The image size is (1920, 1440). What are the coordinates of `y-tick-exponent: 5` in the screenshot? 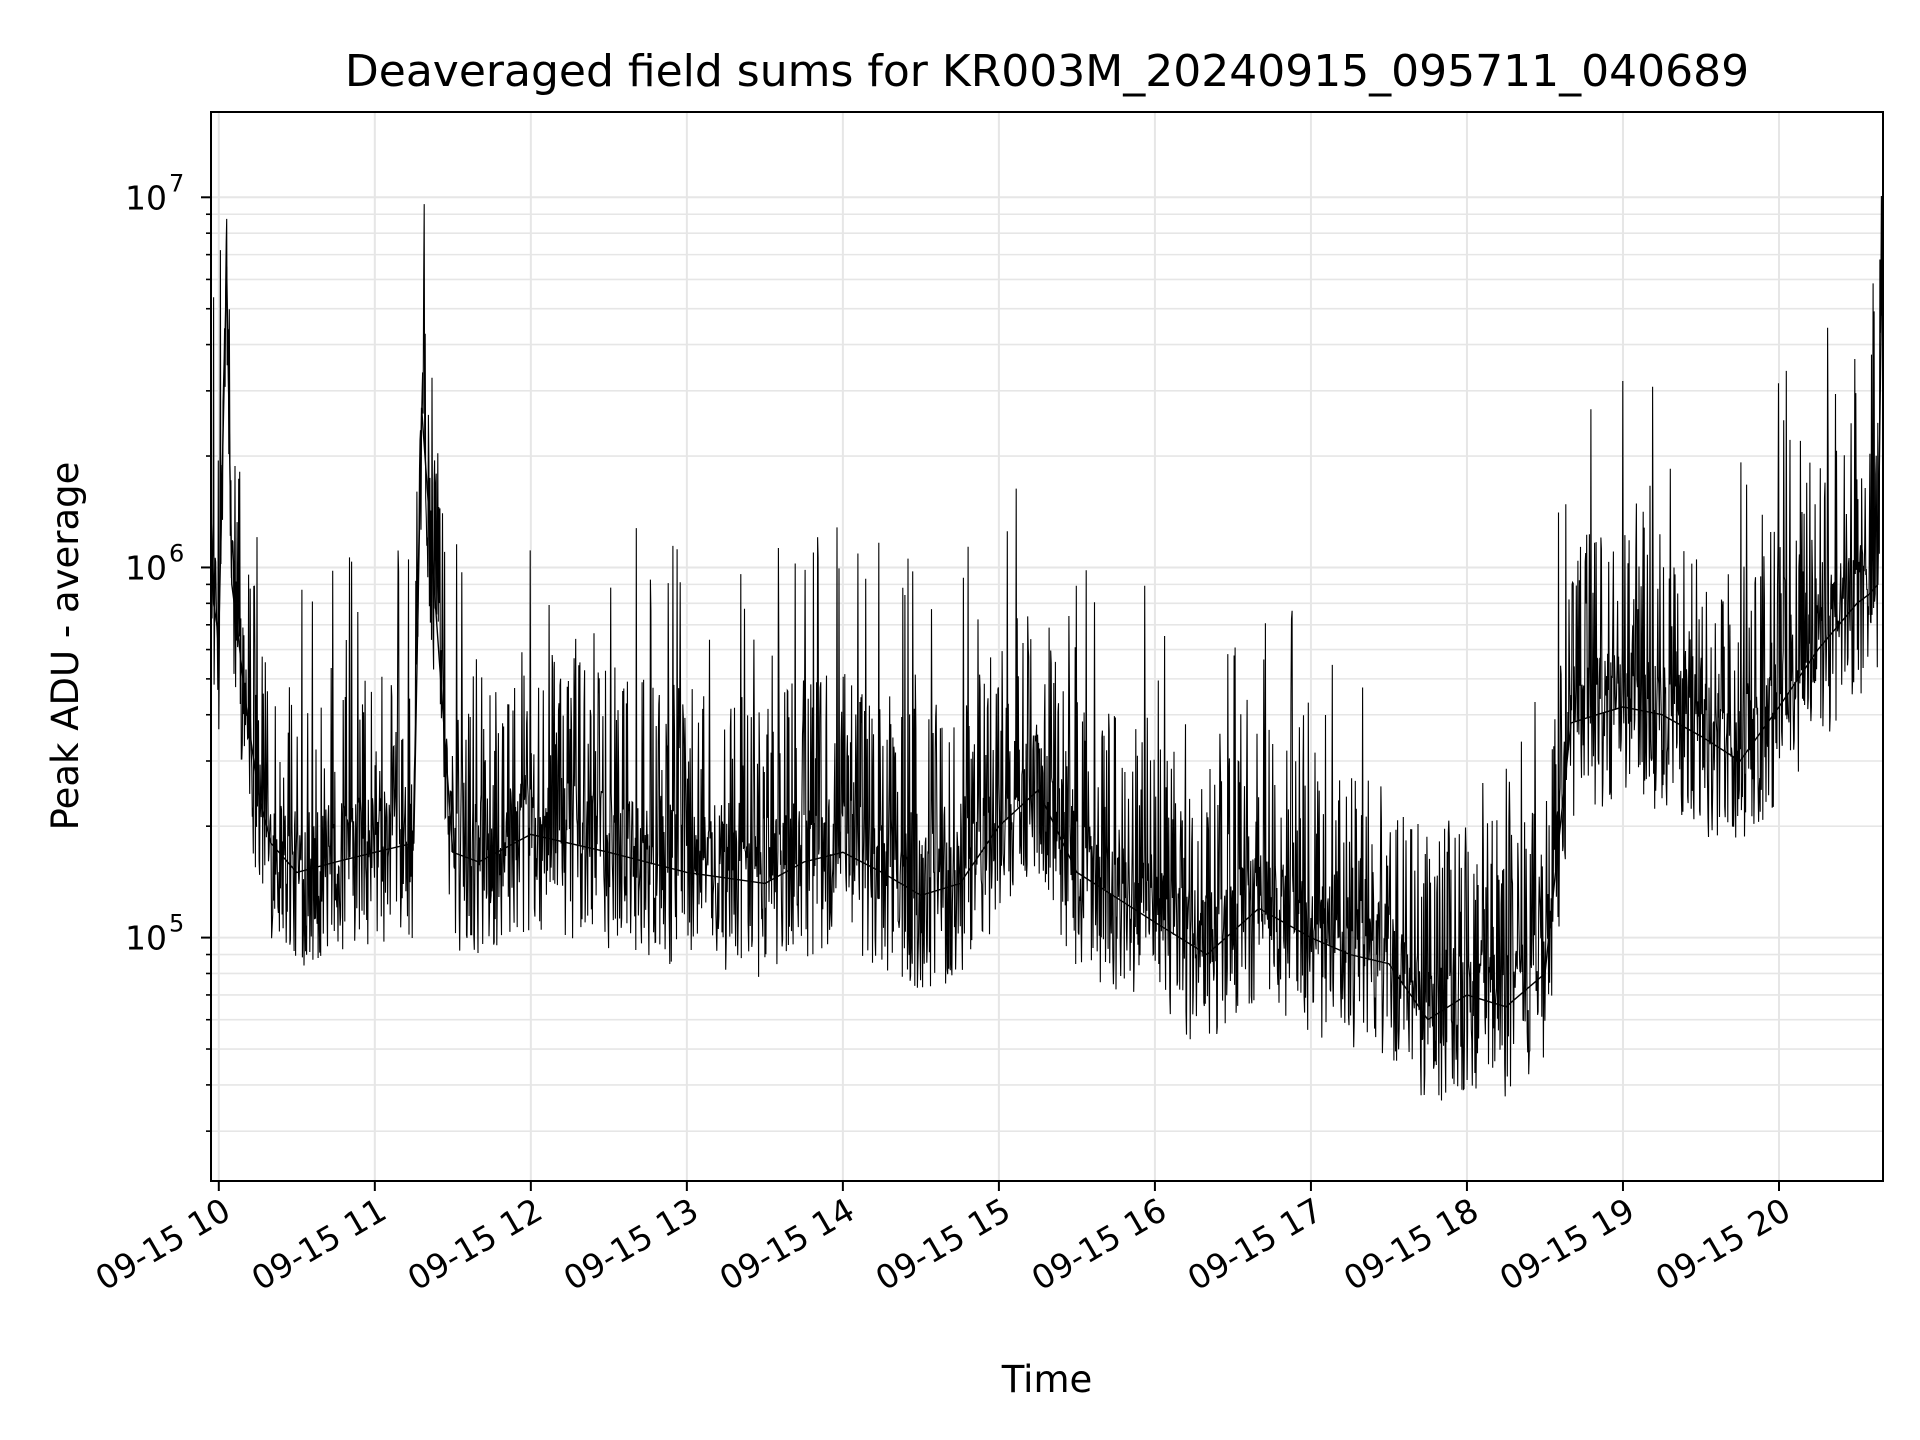 It's located at (176, 924).